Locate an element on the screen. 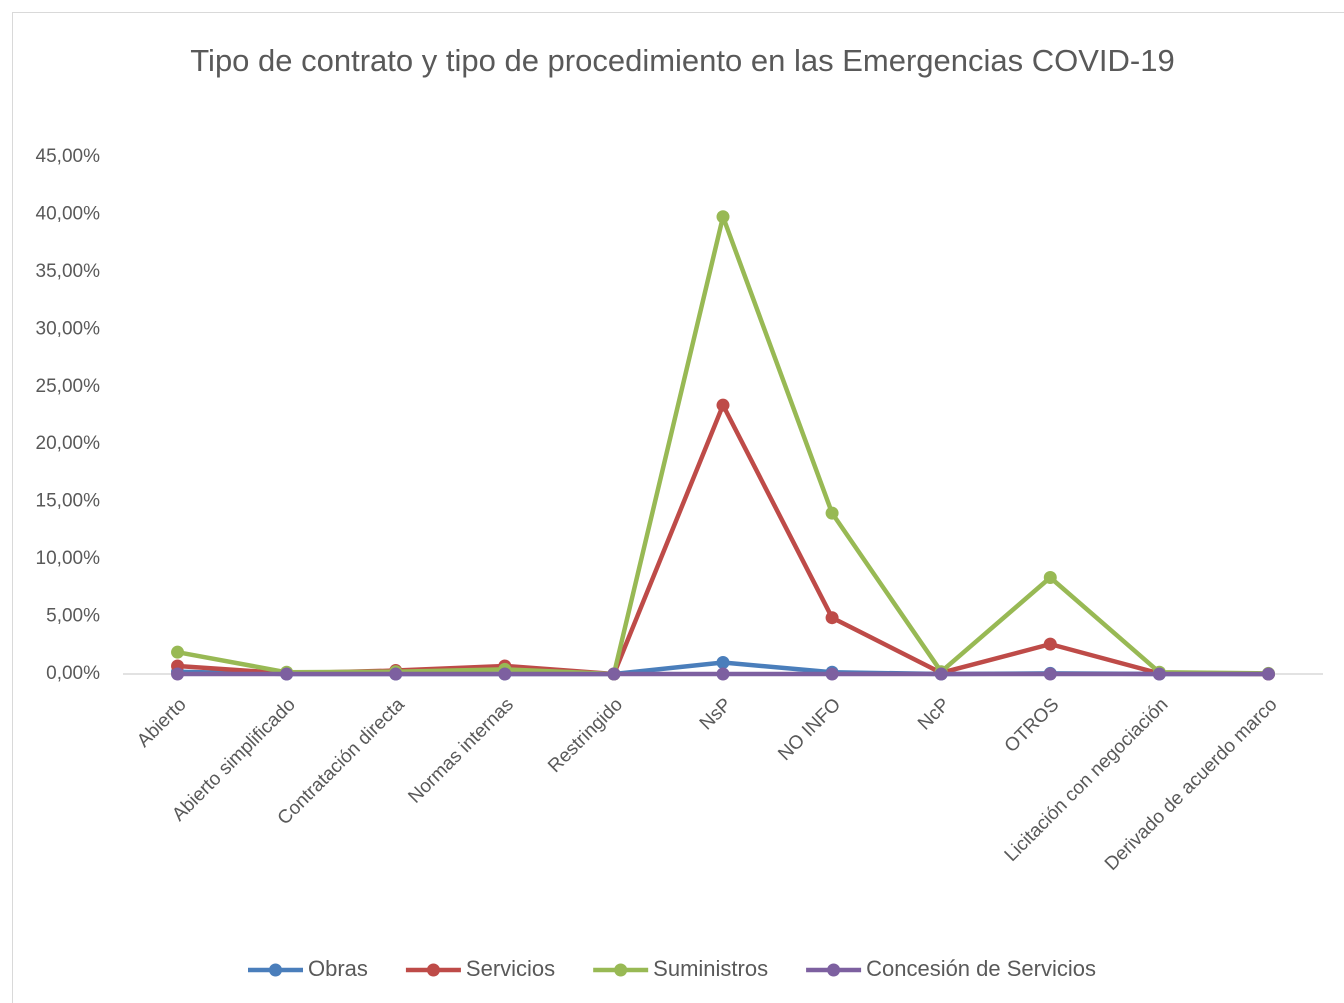  legend-label: Servicios is located at coordinates (510, 968).